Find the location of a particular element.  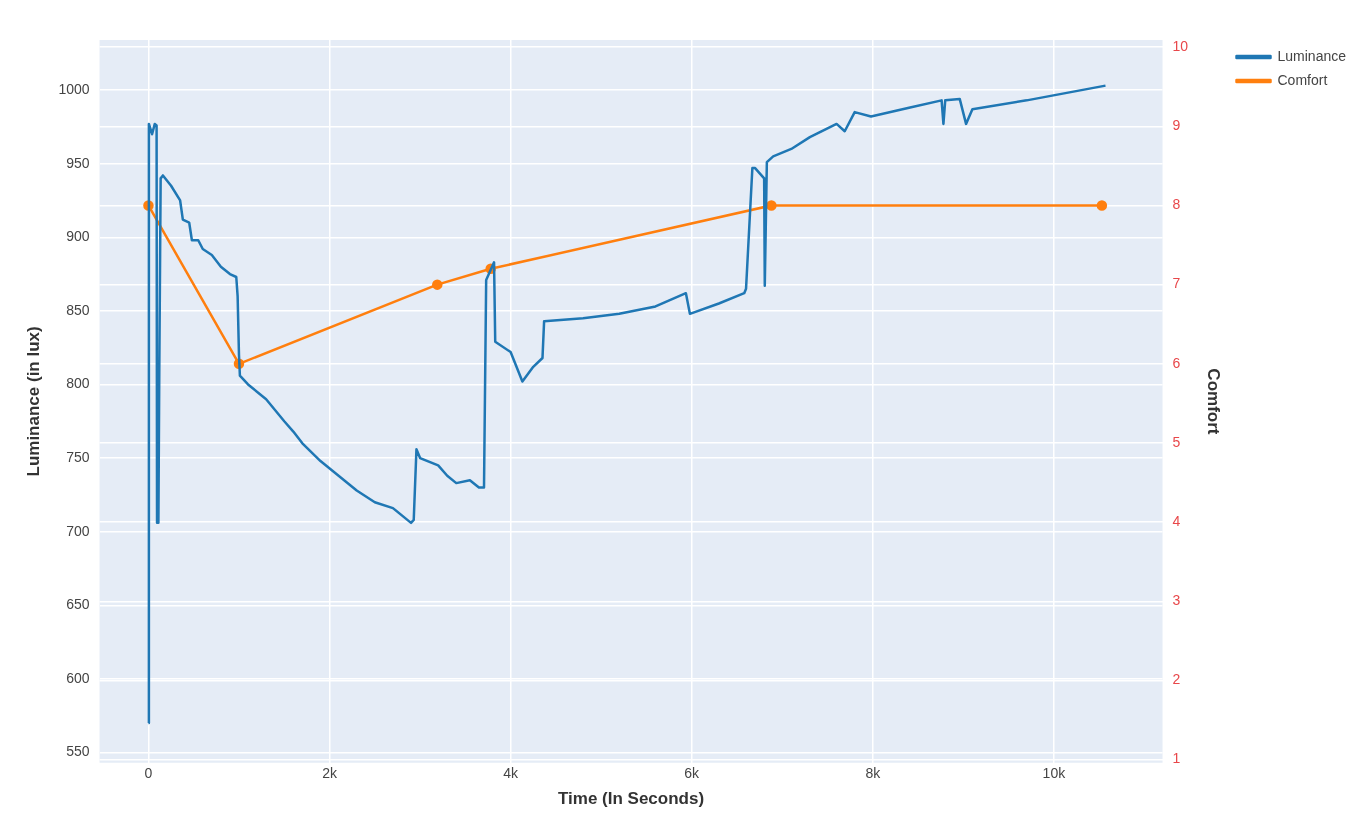

x-tick-label: 10k is located at coordinates (1054, 773).